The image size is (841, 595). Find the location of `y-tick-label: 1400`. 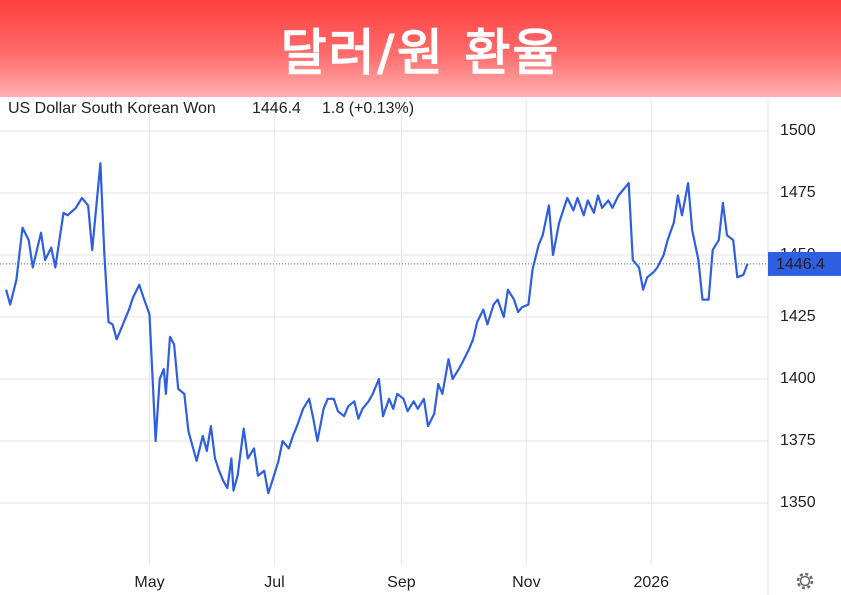

y-tick-label: 1400 is located at coordinates (798, 378).